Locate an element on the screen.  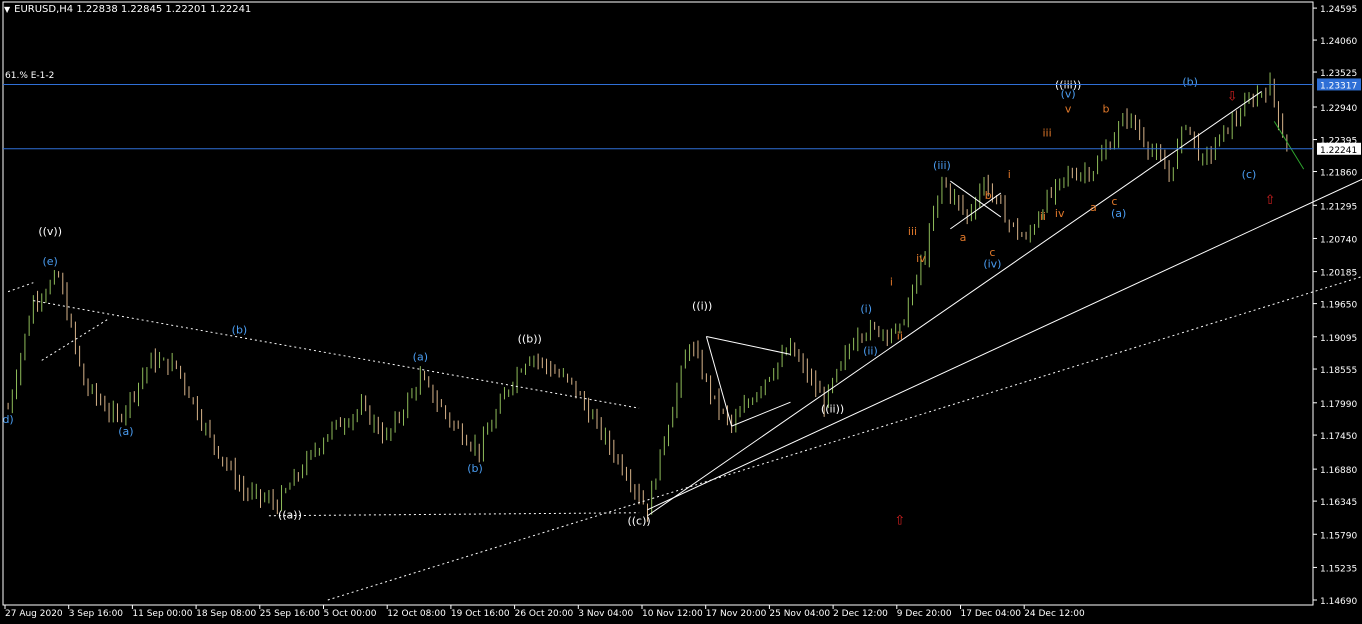
wave-label: ((c)) is located at coordinates (638, 521).